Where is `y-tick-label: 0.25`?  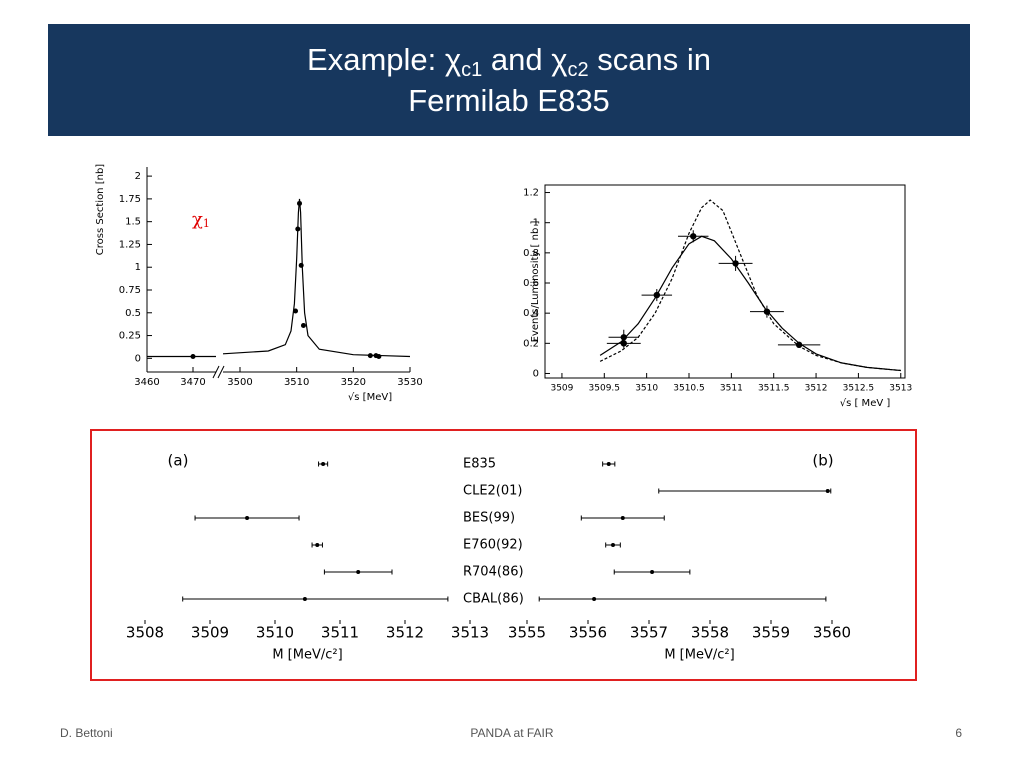
y-tick-label: 0.25 is located at coordinates (130, 336).